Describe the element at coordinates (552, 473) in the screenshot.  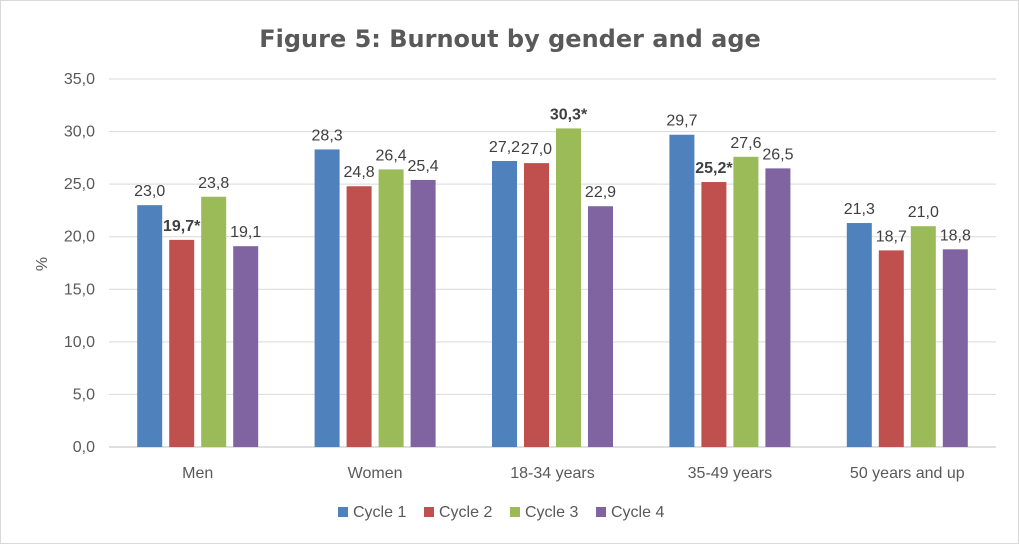
I see `x-tick-label: 18-34 years` at that location.